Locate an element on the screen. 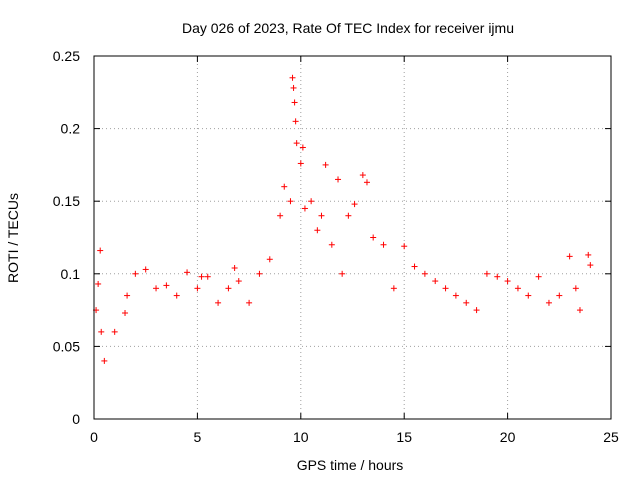 The width and height of the screenshot is (640, 480). x-tick-label: 0 is located at coordinates (94, 437).